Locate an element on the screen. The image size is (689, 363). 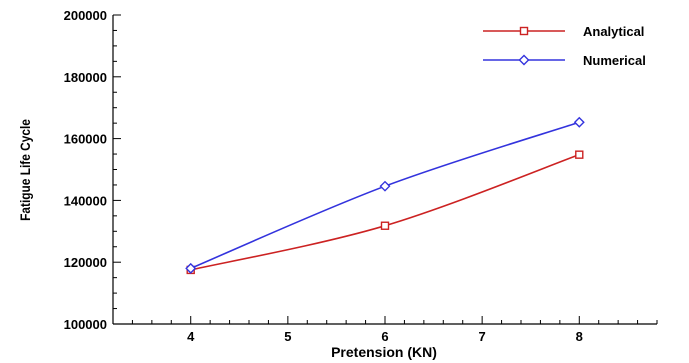
x-tick-label: 5 is located at coordinates (287, 336).